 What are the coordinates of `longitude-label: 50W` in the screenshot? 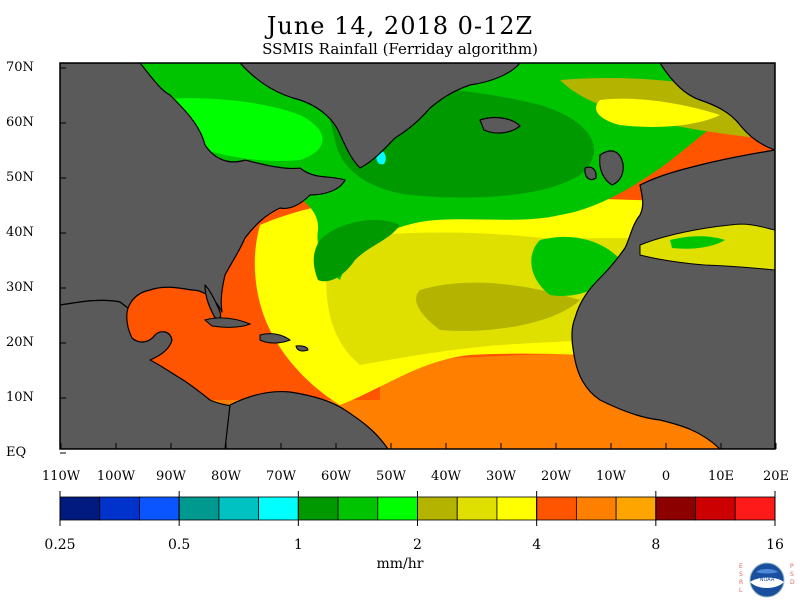 It's located at (391, 476).